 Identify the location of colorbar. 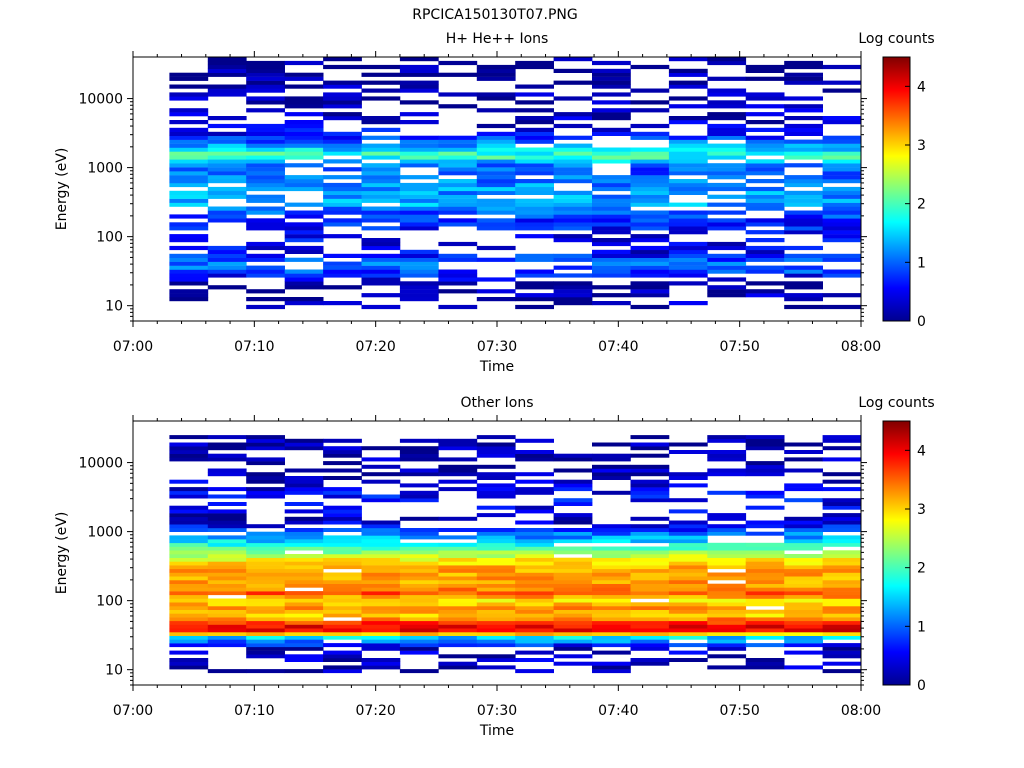
(896, 189).